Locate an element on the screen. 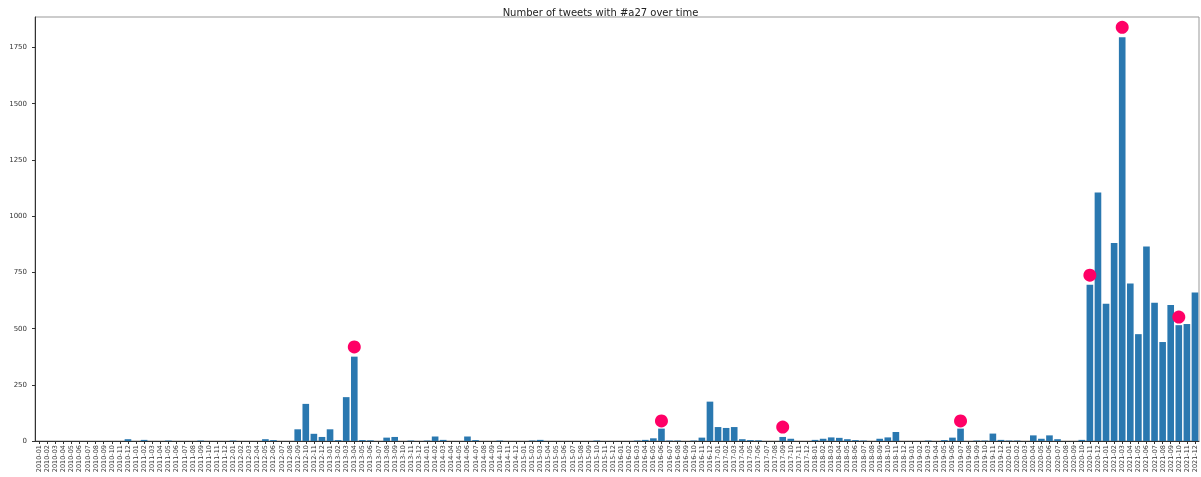 Image resolution: width=1201 pixels, height=477 pixels. chart-title: Number of tweets with #a27 over time is located at coordinates (600, 12).